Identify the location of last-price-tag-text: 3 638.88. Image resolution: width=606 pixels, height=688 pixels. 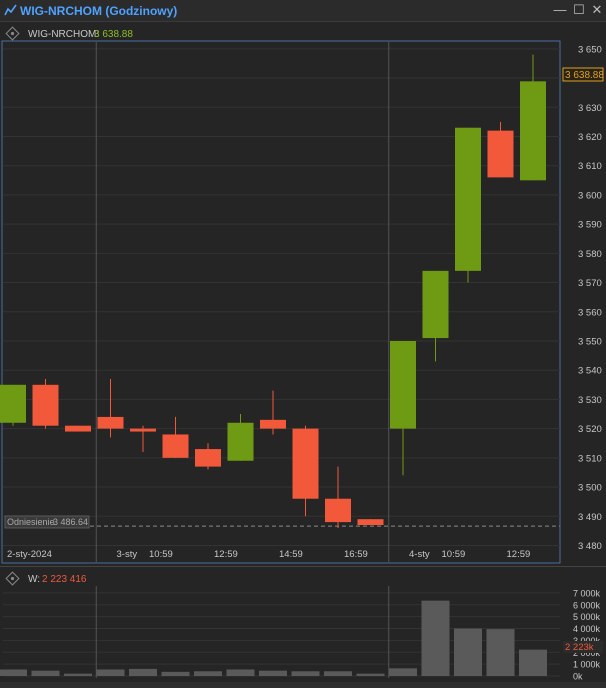
(584, 75).